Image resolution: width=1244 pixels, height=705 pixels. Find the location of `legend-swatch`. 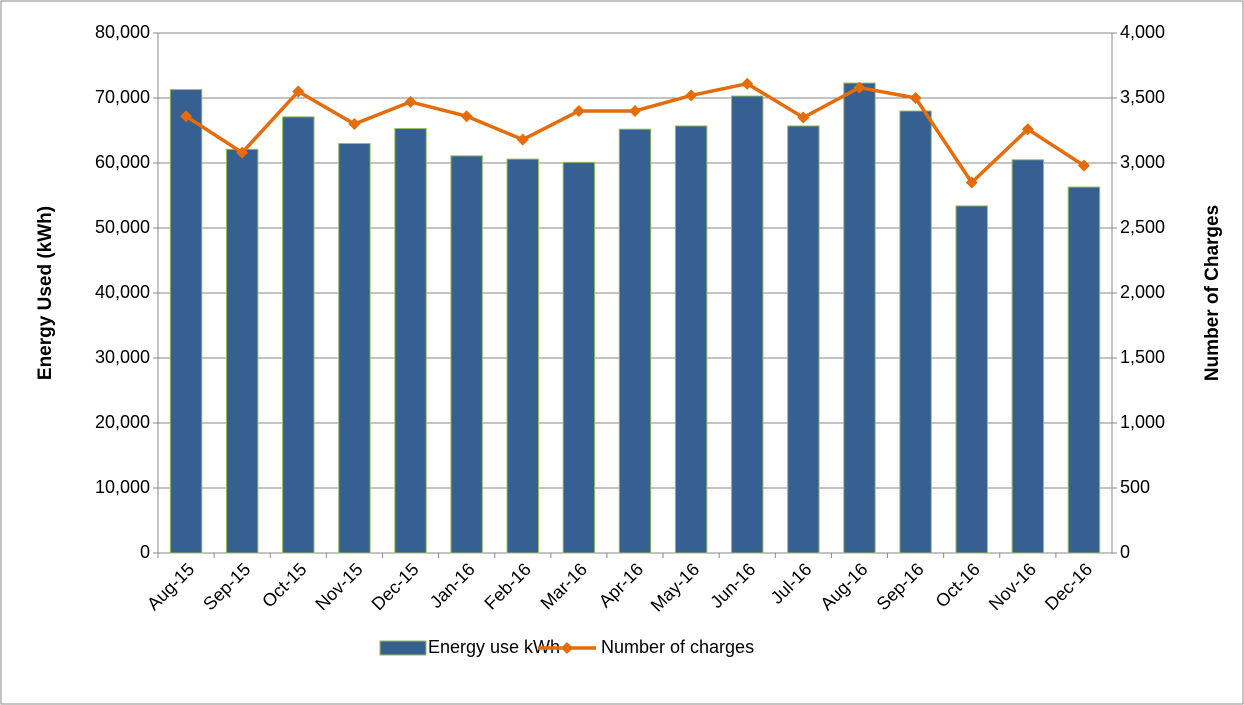

legend-swatch is located at coordinates (403, 648).